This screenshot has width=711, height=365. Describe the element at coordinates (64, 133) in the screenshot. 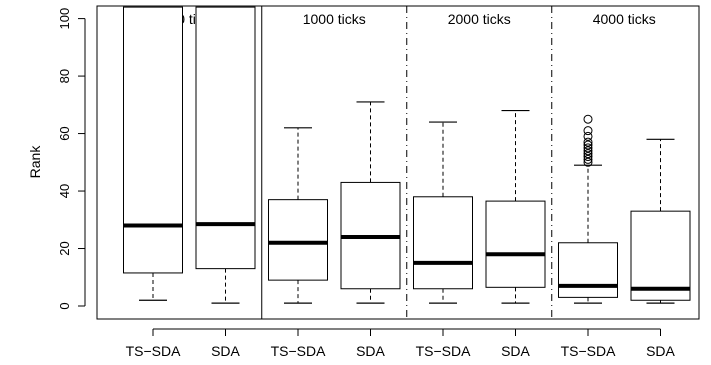

I see `y-tick-label: 60` at that location.